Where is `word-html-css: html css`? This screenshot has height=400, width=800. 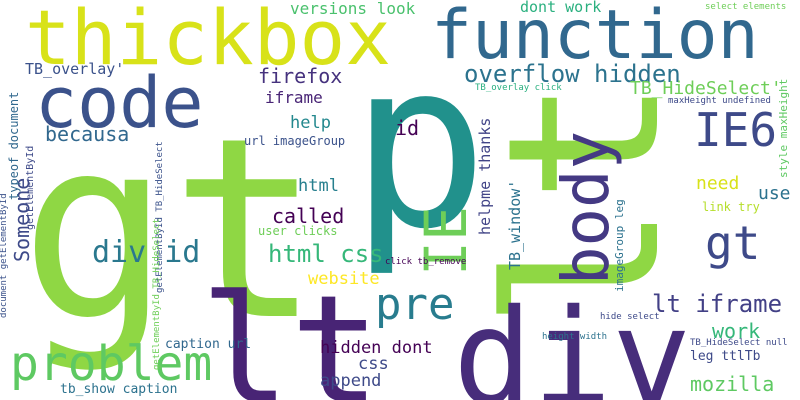
word-html-css: html css is located at coordinates (326, 254).